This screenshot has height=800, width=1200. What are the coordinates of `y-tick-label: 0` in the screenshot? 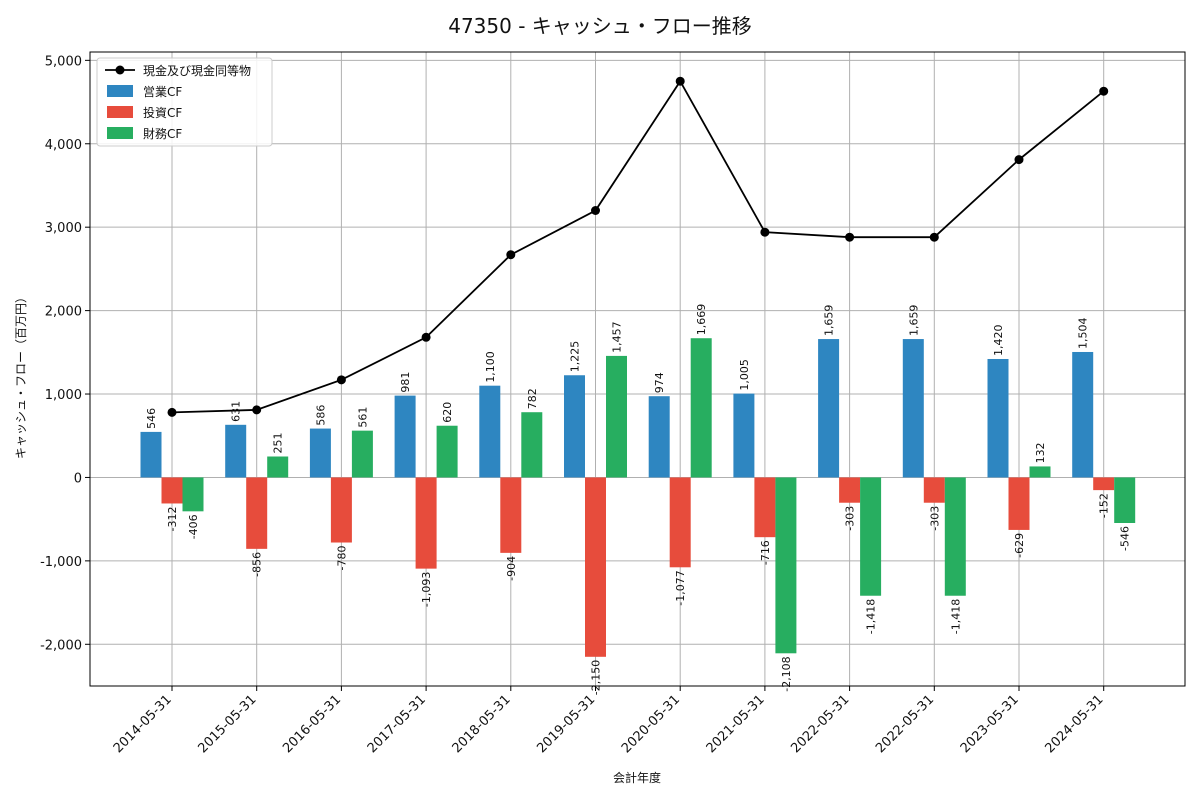 It's located at (78, 478).